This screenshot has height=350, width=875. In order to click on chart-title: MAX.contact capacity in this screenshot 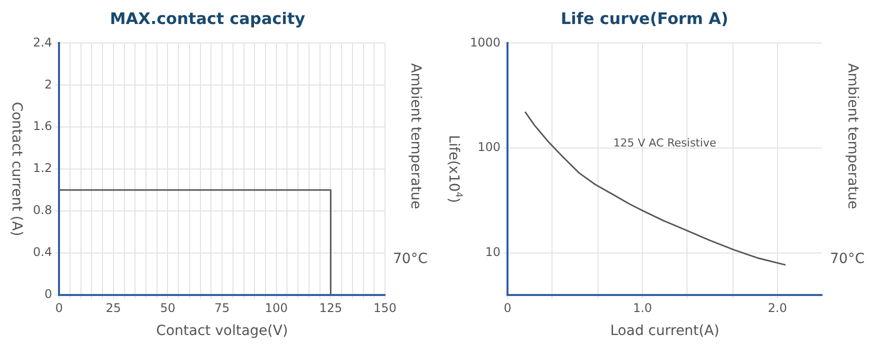, I will do `click(208, 18)`.